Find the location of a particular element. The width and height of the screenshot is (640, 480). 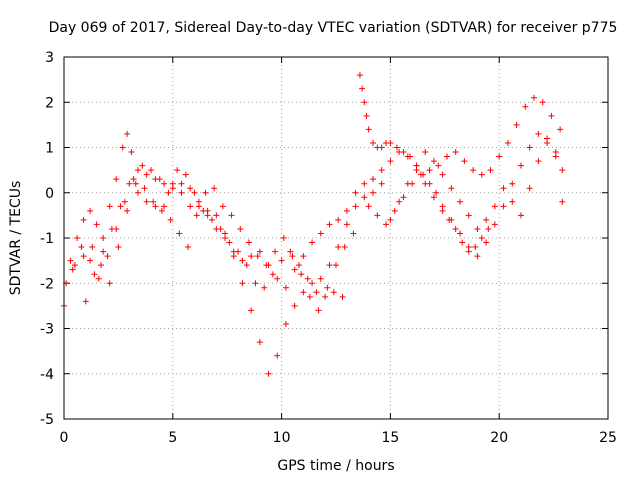

x-tick-label: 5 is located at coordinates (172, 438).